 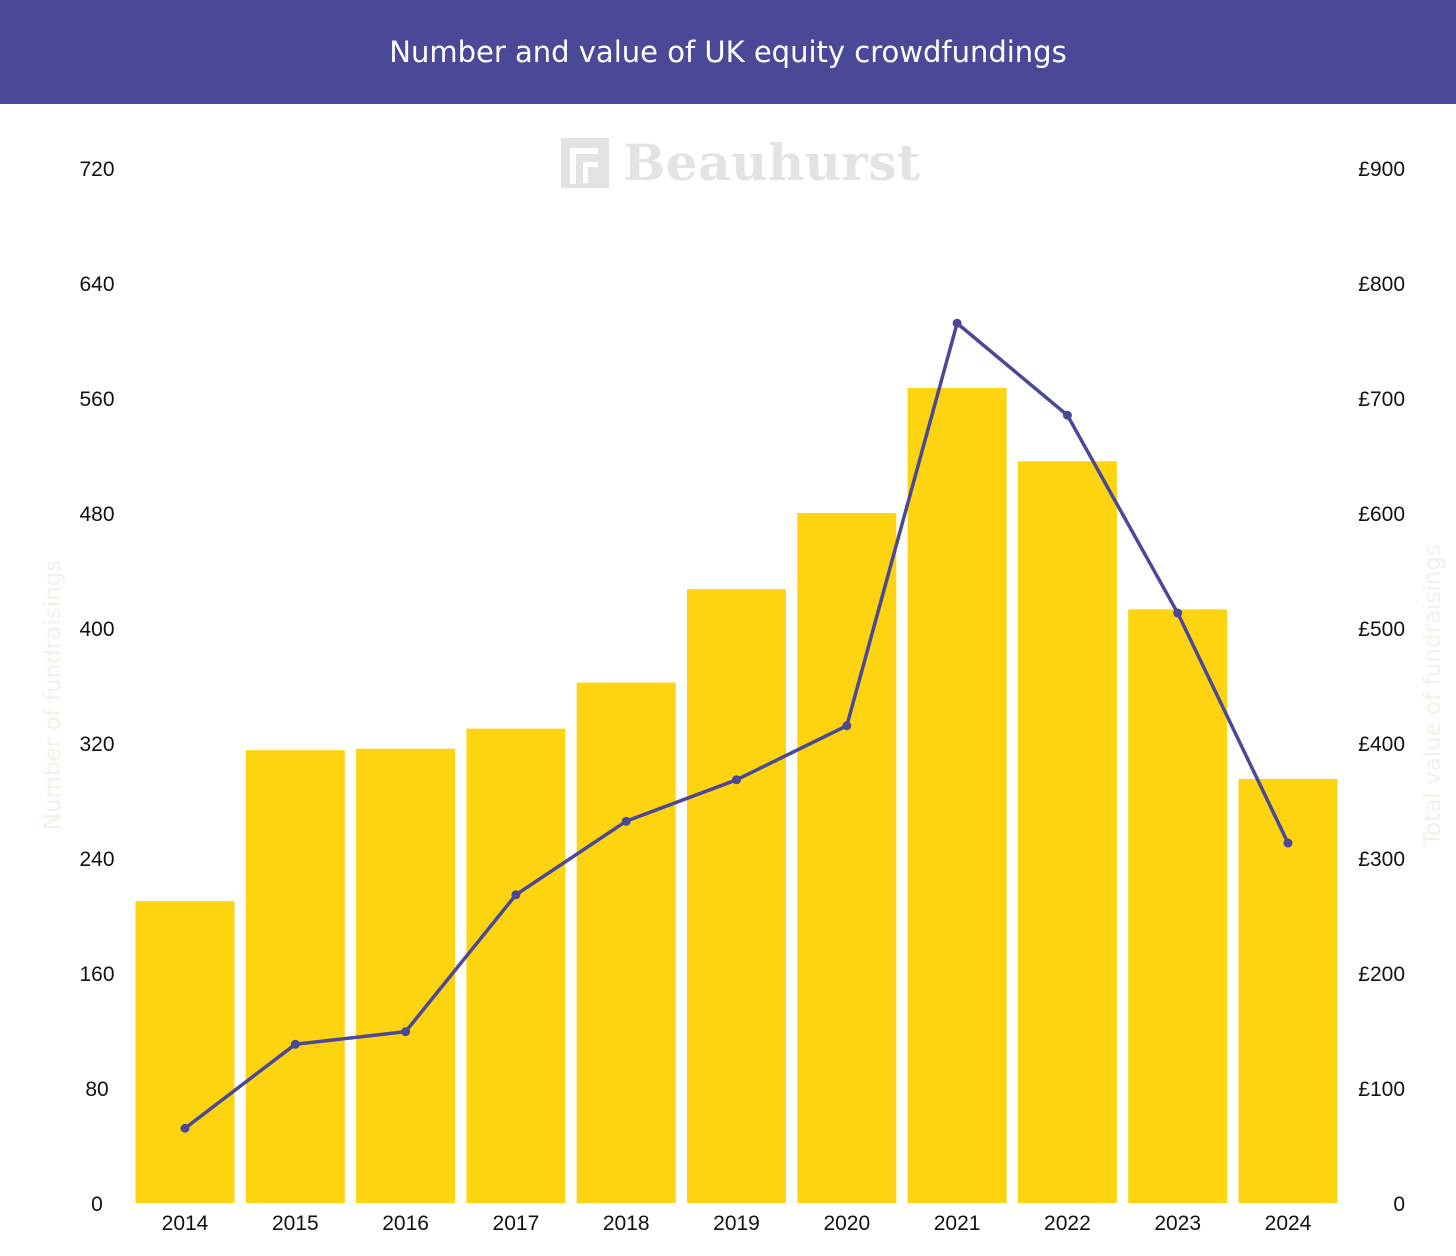 I want to click on bar-2023, so click(x=1178, y=906).